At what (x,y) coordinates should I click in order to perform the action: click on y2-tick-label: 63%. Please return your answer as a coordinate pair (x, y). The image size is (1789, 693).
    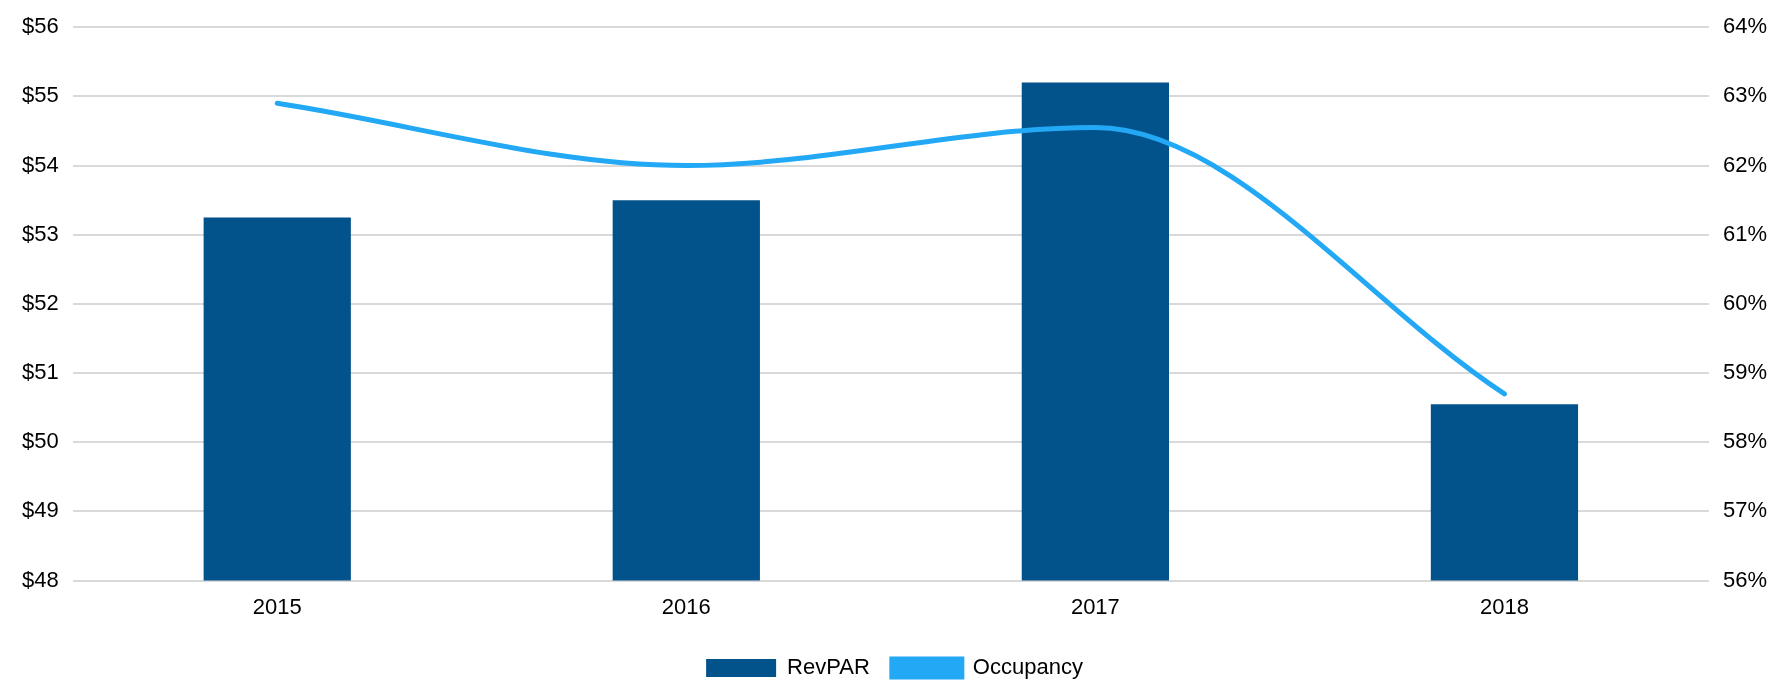
    Looking at the image, I should click on (1745, 95).